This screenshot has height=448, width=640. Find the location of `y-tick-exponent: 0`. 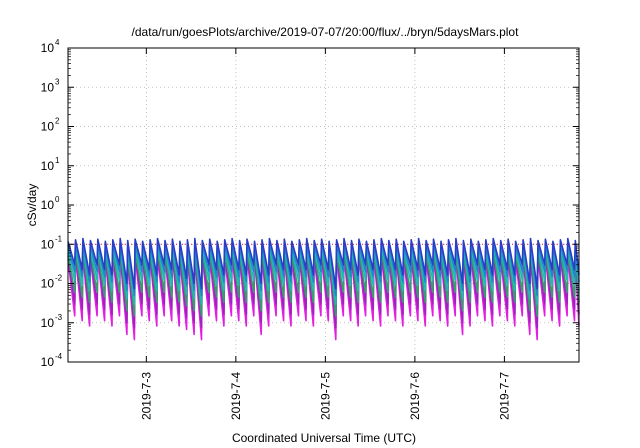

y-tick-exponent: 0 is located at coordinates (57, 199).